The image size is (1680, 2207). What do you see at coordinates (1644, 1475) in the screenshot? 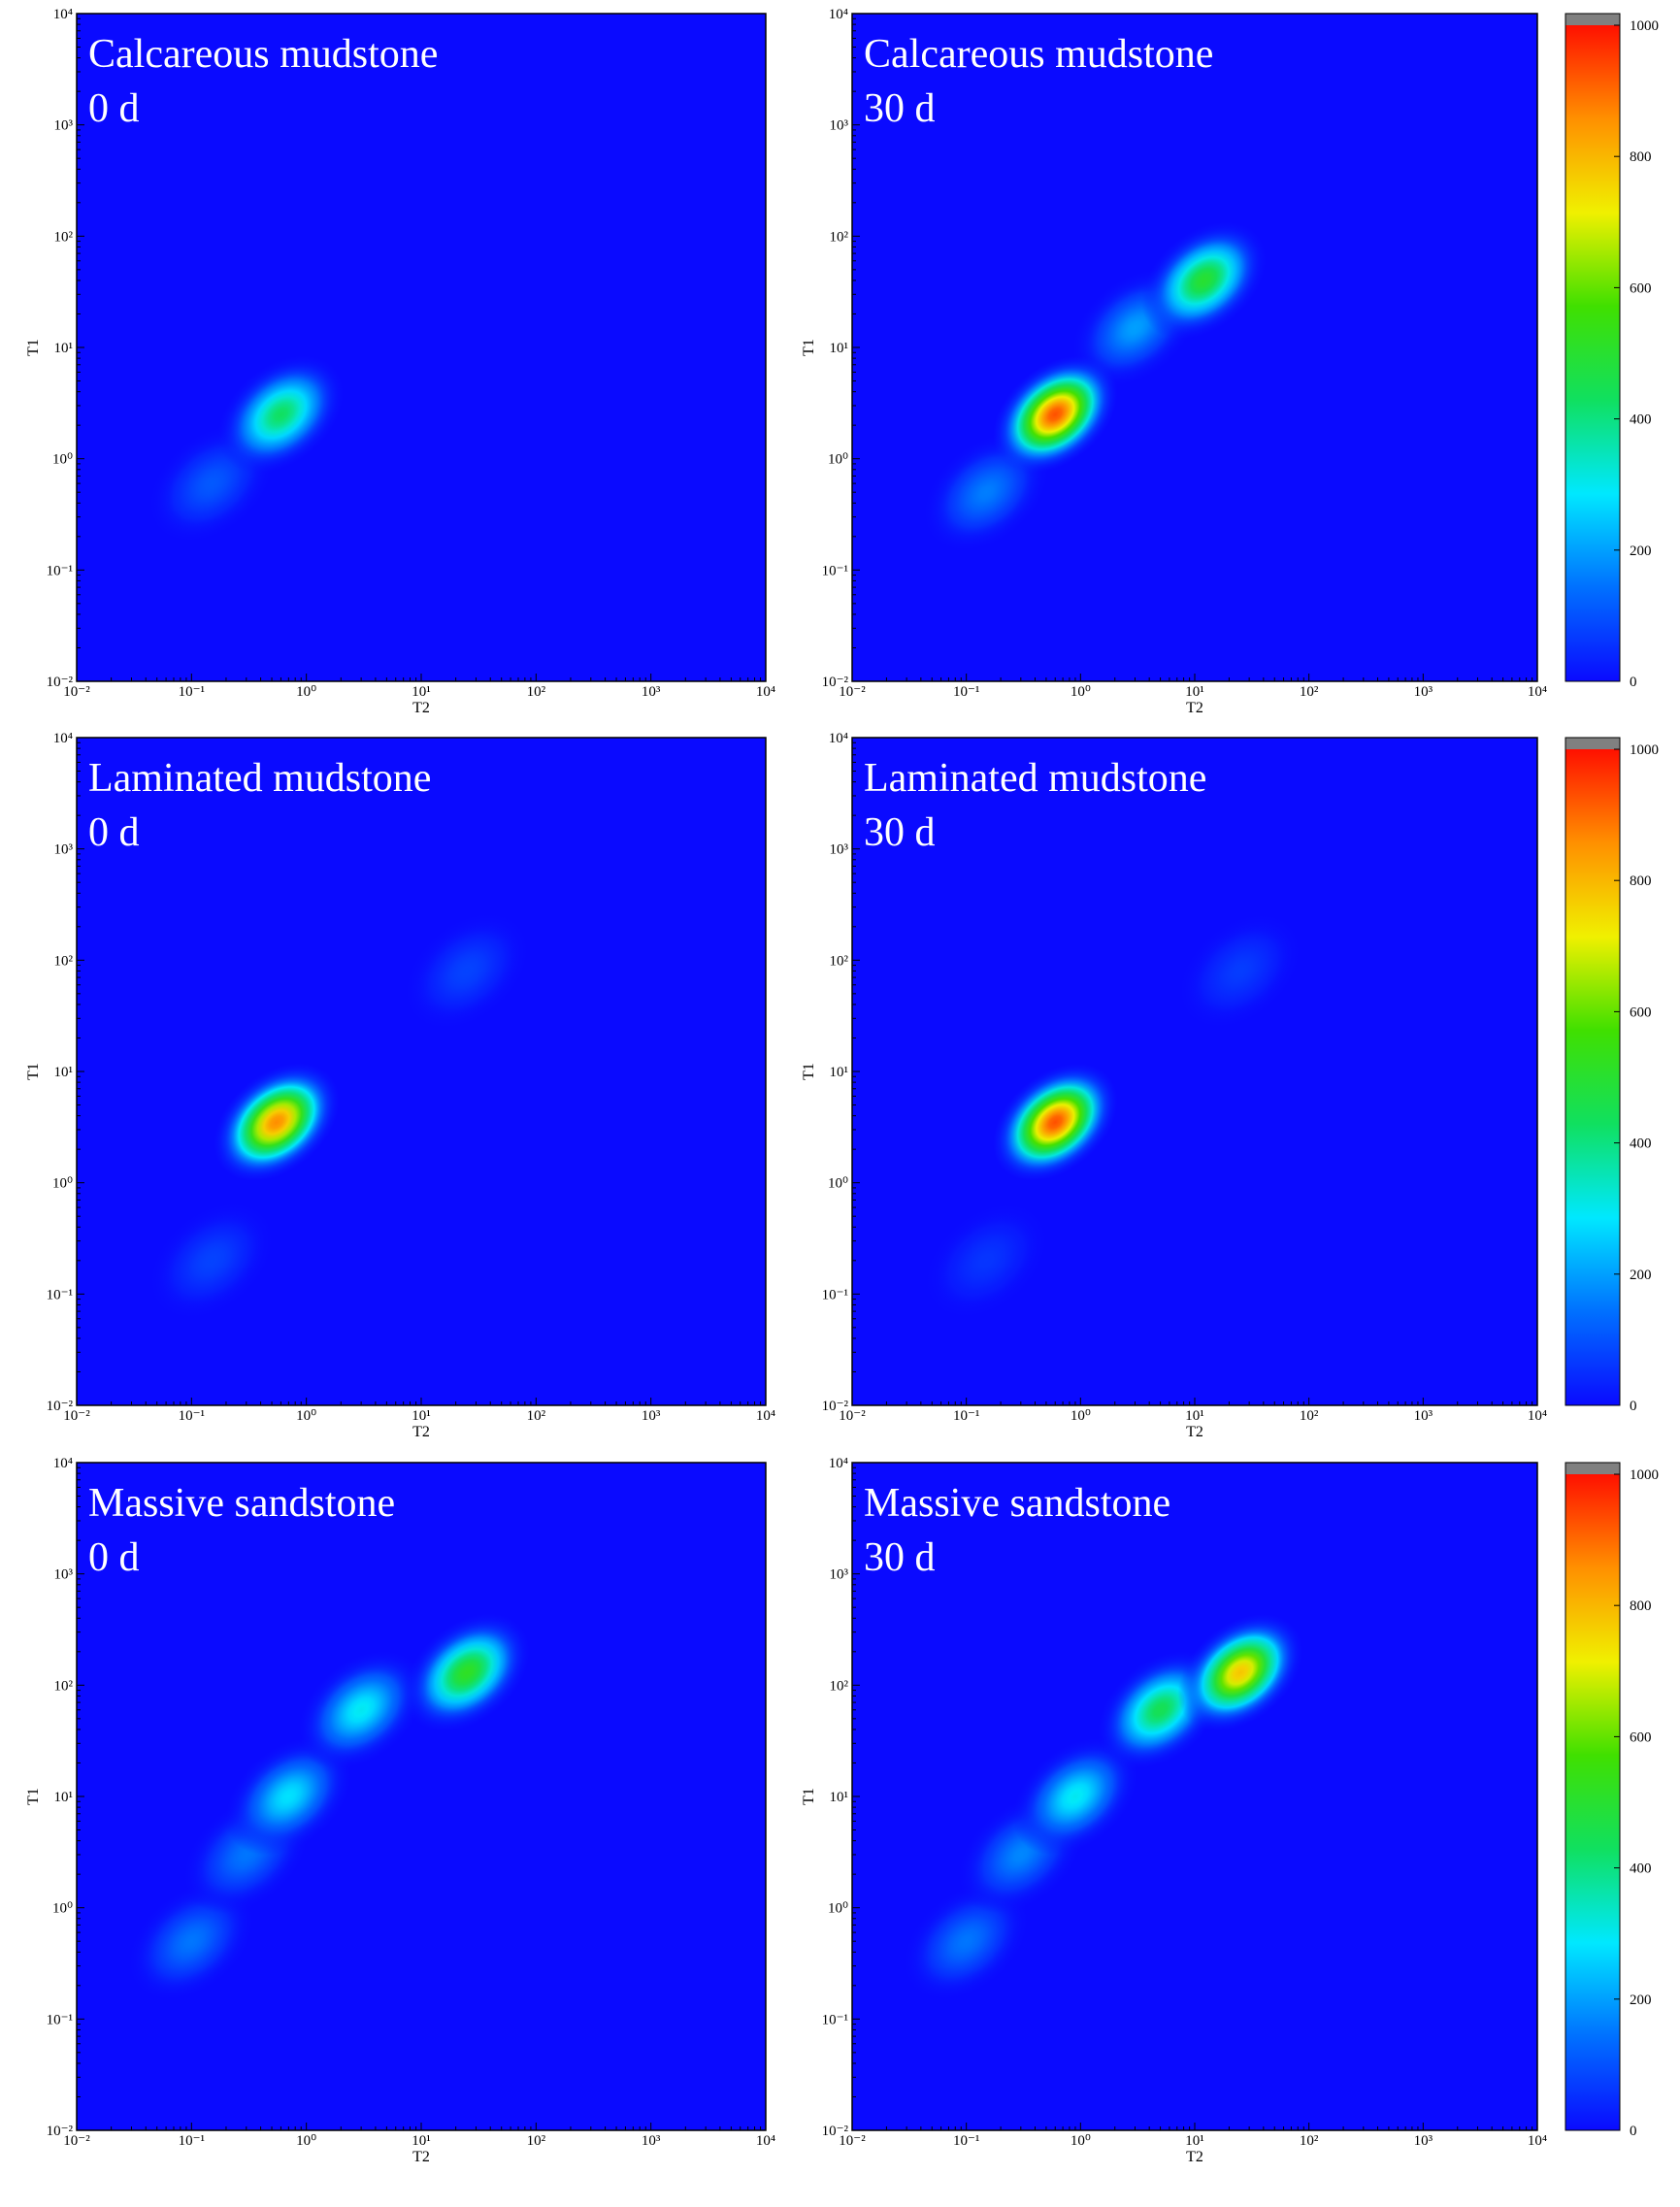
I see `colorbar-tick-label: 1000` at bounding box center [1644, 1475].